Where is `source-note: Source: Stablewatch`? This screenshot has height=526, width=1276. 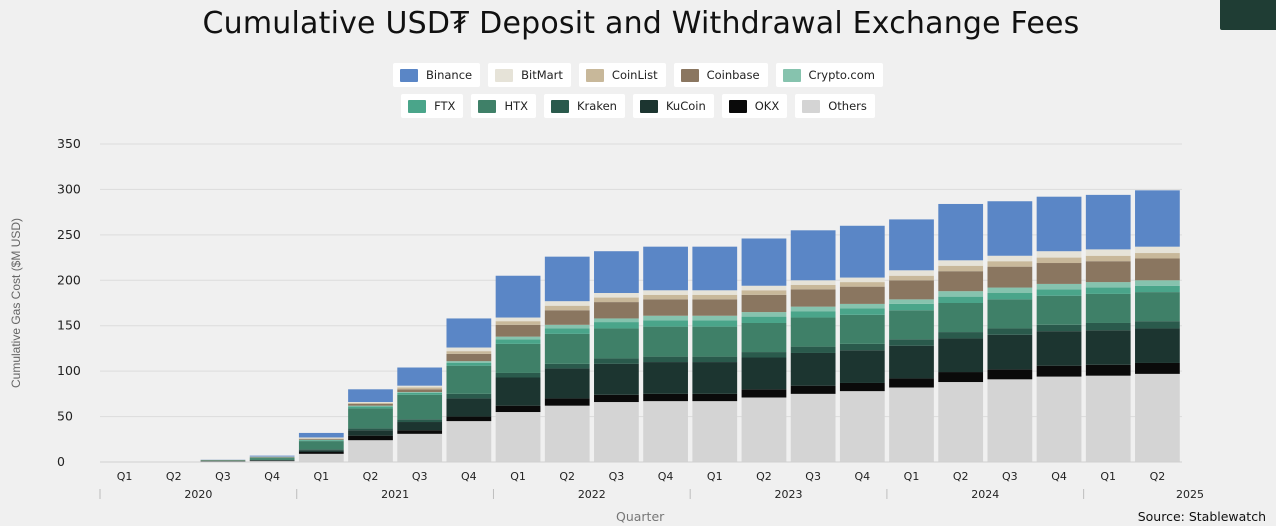
source-note: Source: Stablewatch is located at coordinates (1201, 516).